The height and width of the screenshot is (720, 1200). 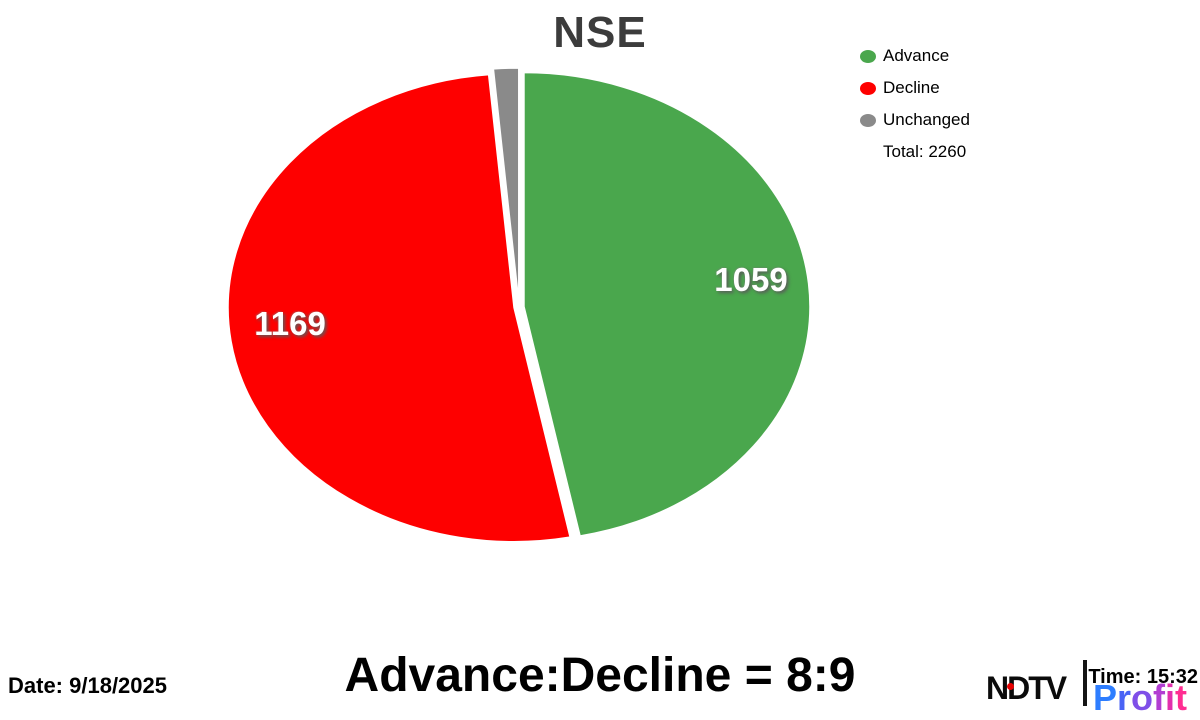 I want to click on legend-label-advance: Advance, so click(x=916, y=55).